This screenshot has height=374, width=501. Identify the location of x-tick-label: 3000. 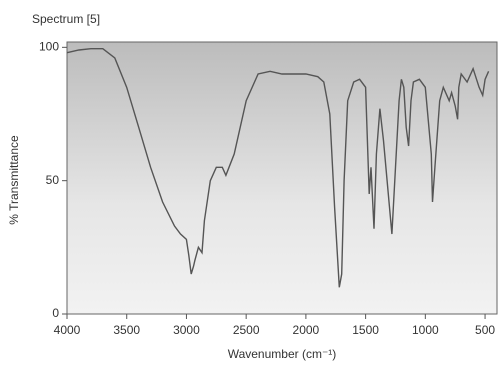
(186, 330).